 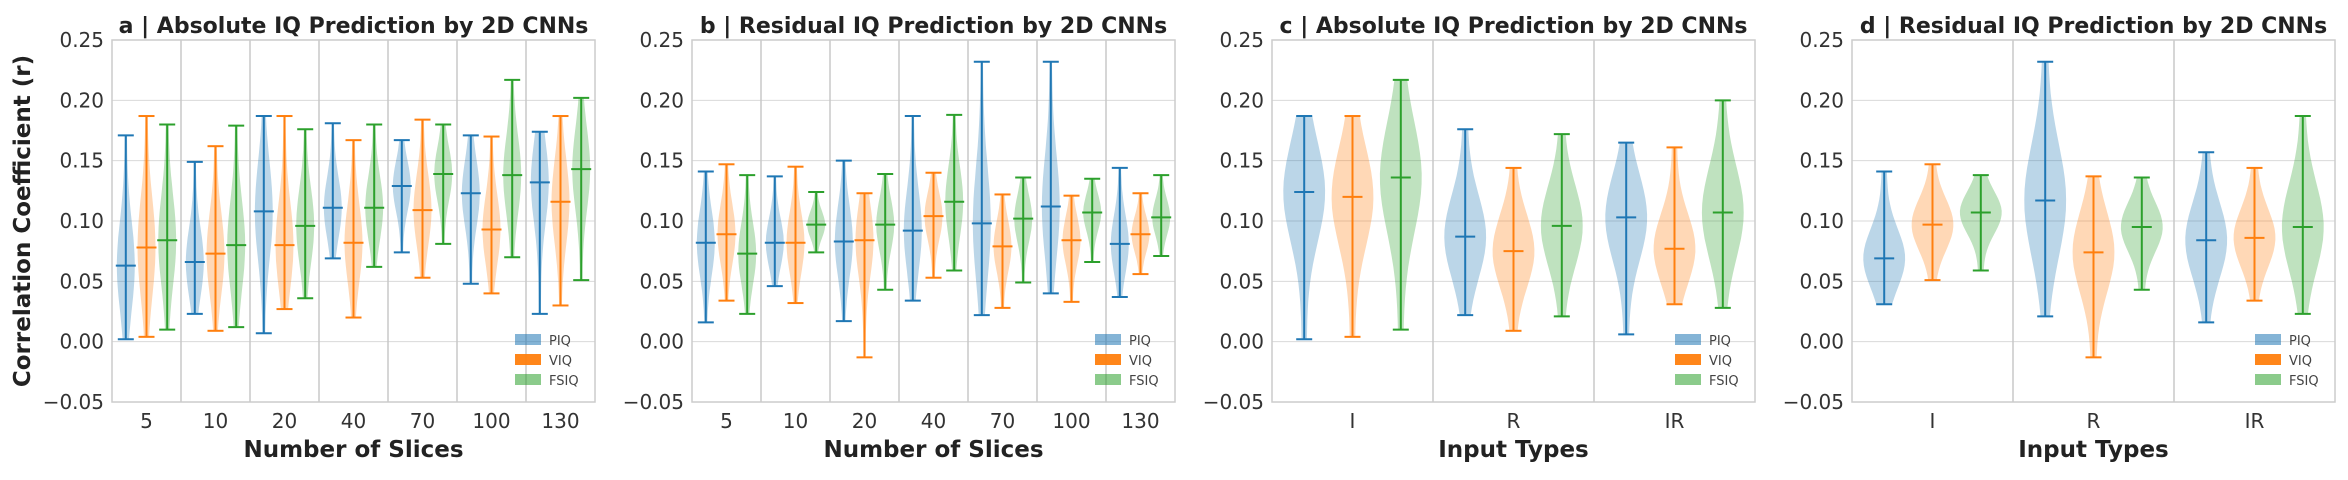 What do you see at coordinates (1514, 26) in the screenshot?
I see `panel-title: c | Absolute IQ Prediction by 2D CNNs` at bounding box center [1514, 26].